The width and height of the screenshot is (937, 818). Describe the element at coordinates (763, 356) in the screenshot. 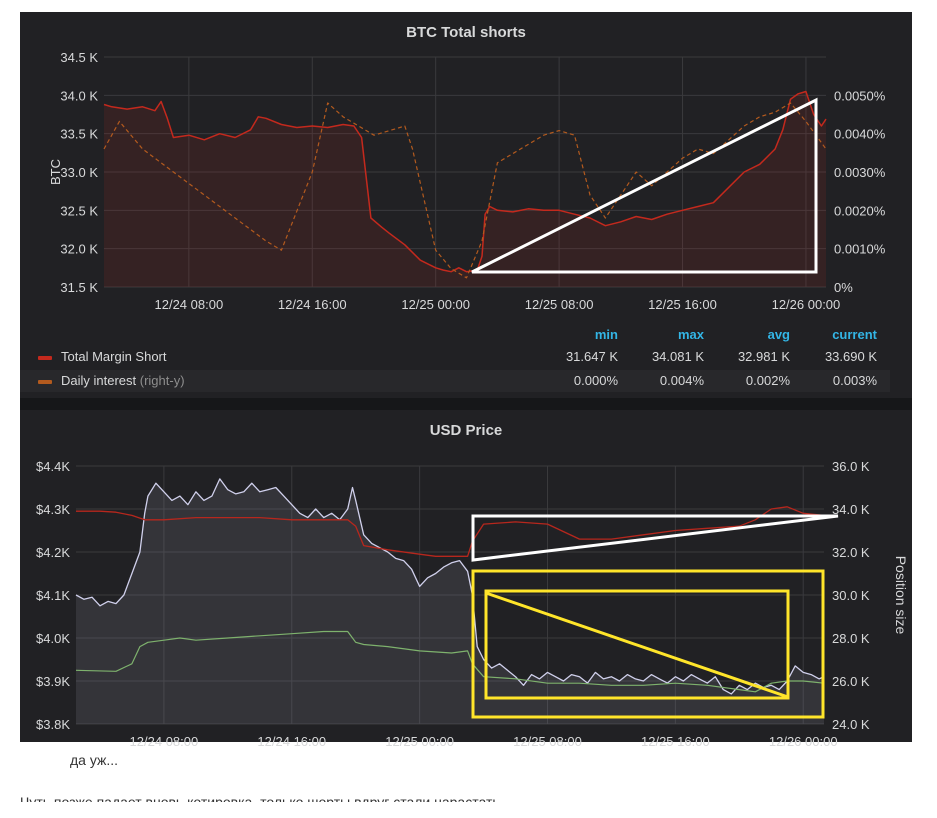

I see `legend-avg-value: 32.981 K` at that location.